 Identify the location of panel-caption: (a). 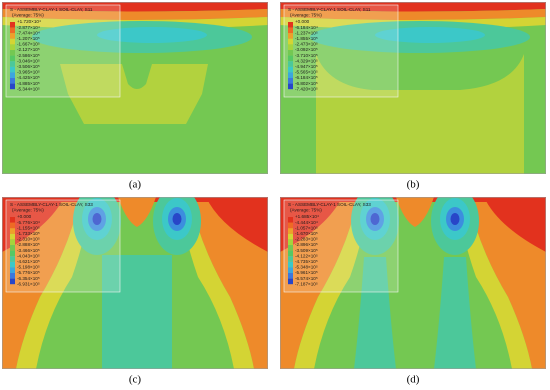
(135, 185).